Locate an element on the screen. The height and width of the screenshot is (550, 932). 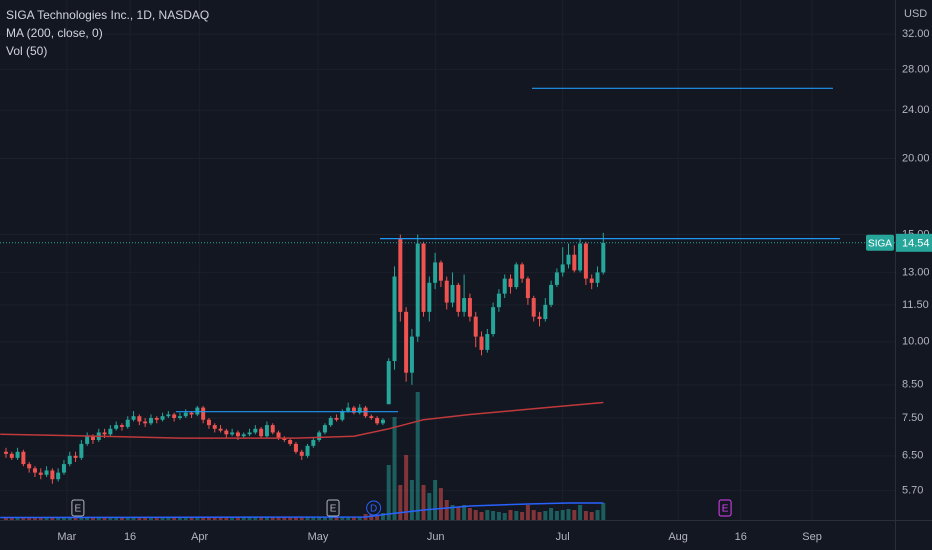
y-tick-label: 7.50 is located at coordinates (912, 418).